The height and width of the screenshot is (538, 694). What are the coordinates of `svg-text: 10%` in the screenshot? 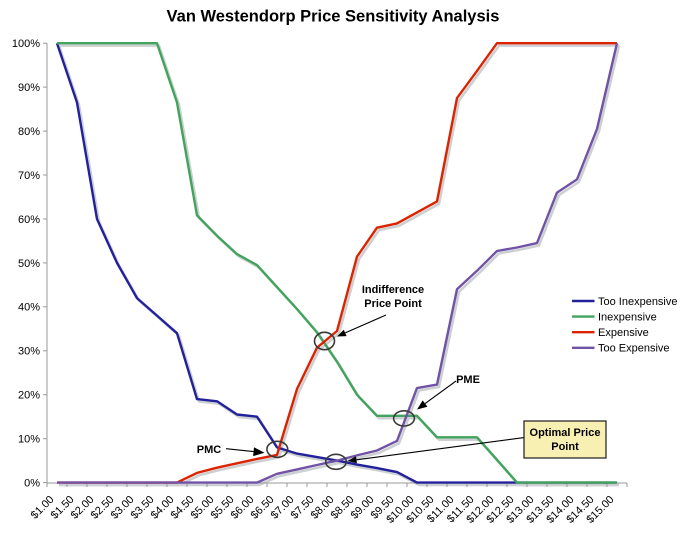 It's located at (29, 440).